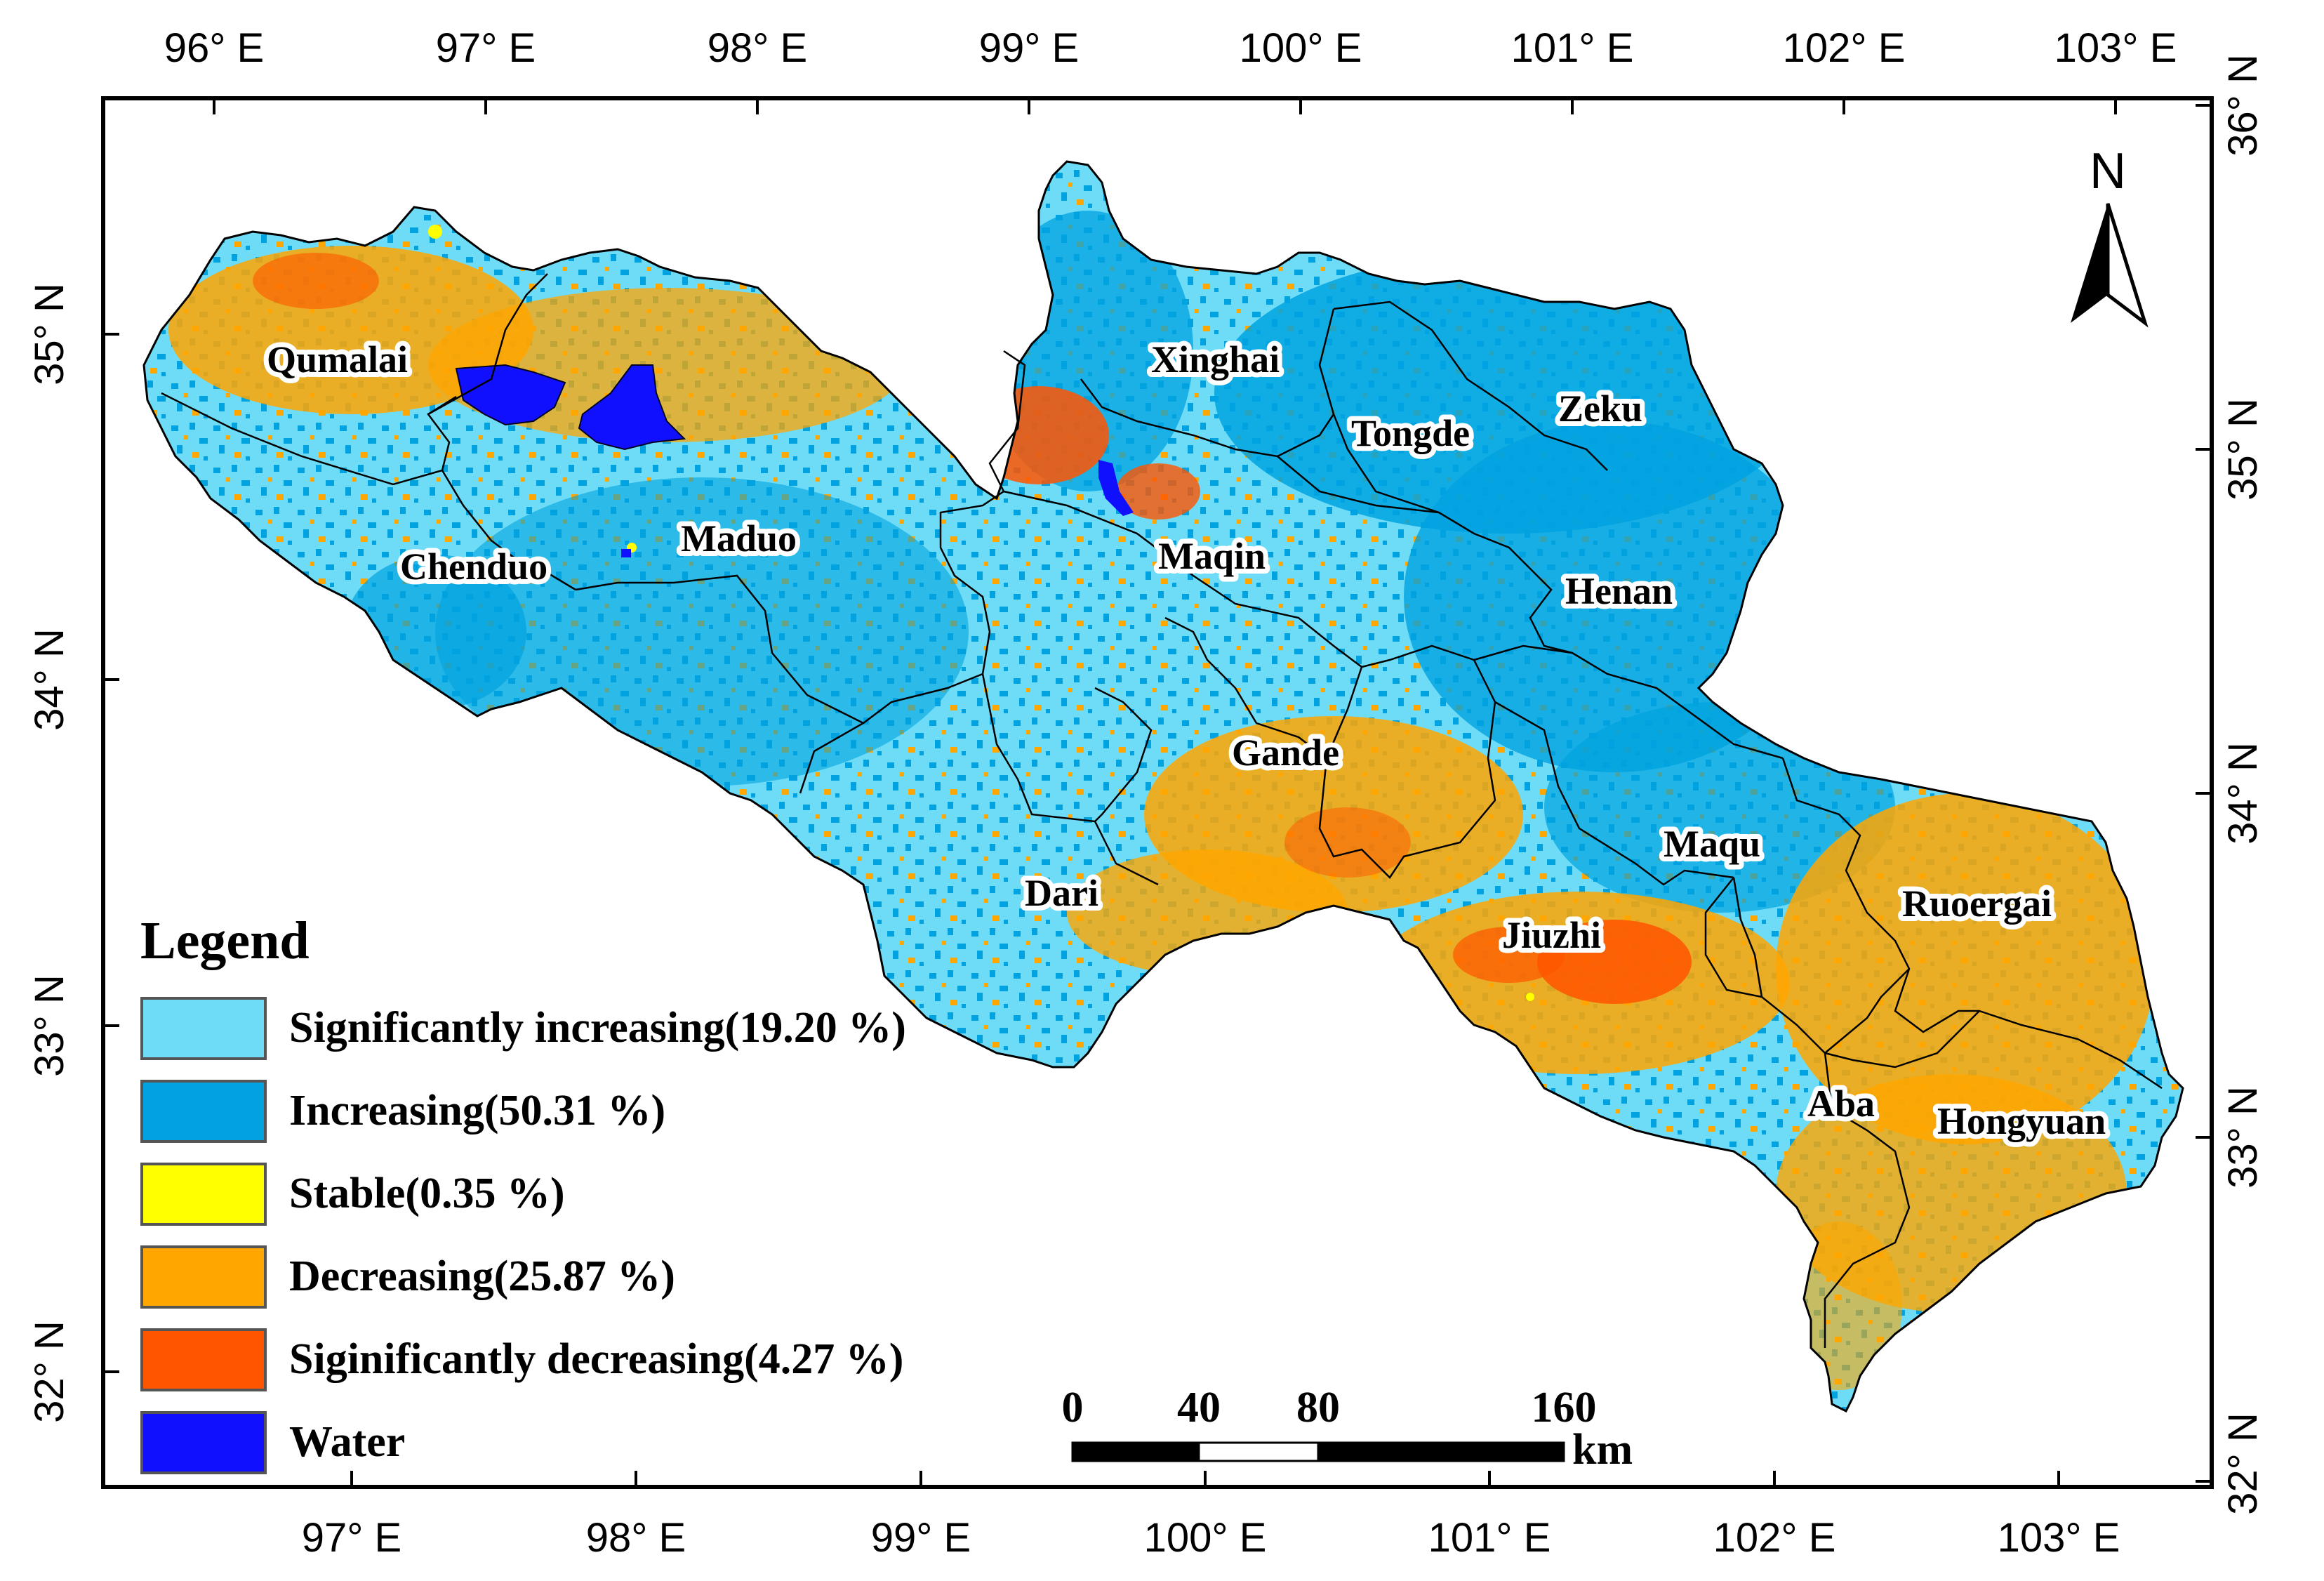 The width and height of the screenshot is (2324, 1581). I want to click on top-lon-label: 96° E, so click(214, 48).